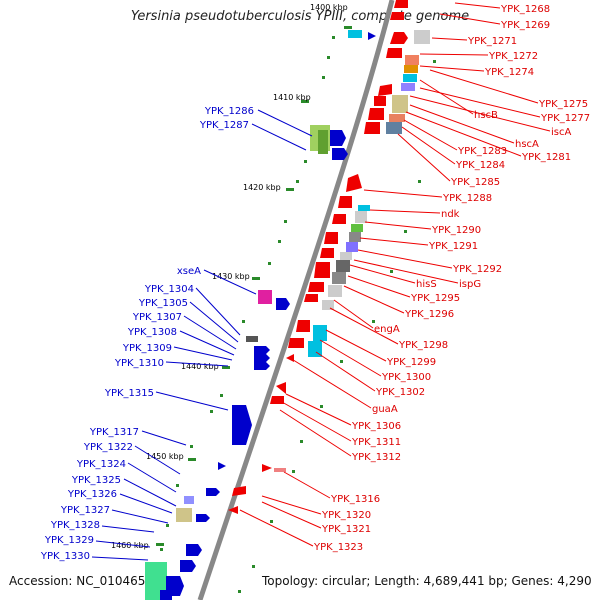  Describe the element at coordinates (139, 363) in the screenshot. I see `gene-label: YPK_1310` at that location.